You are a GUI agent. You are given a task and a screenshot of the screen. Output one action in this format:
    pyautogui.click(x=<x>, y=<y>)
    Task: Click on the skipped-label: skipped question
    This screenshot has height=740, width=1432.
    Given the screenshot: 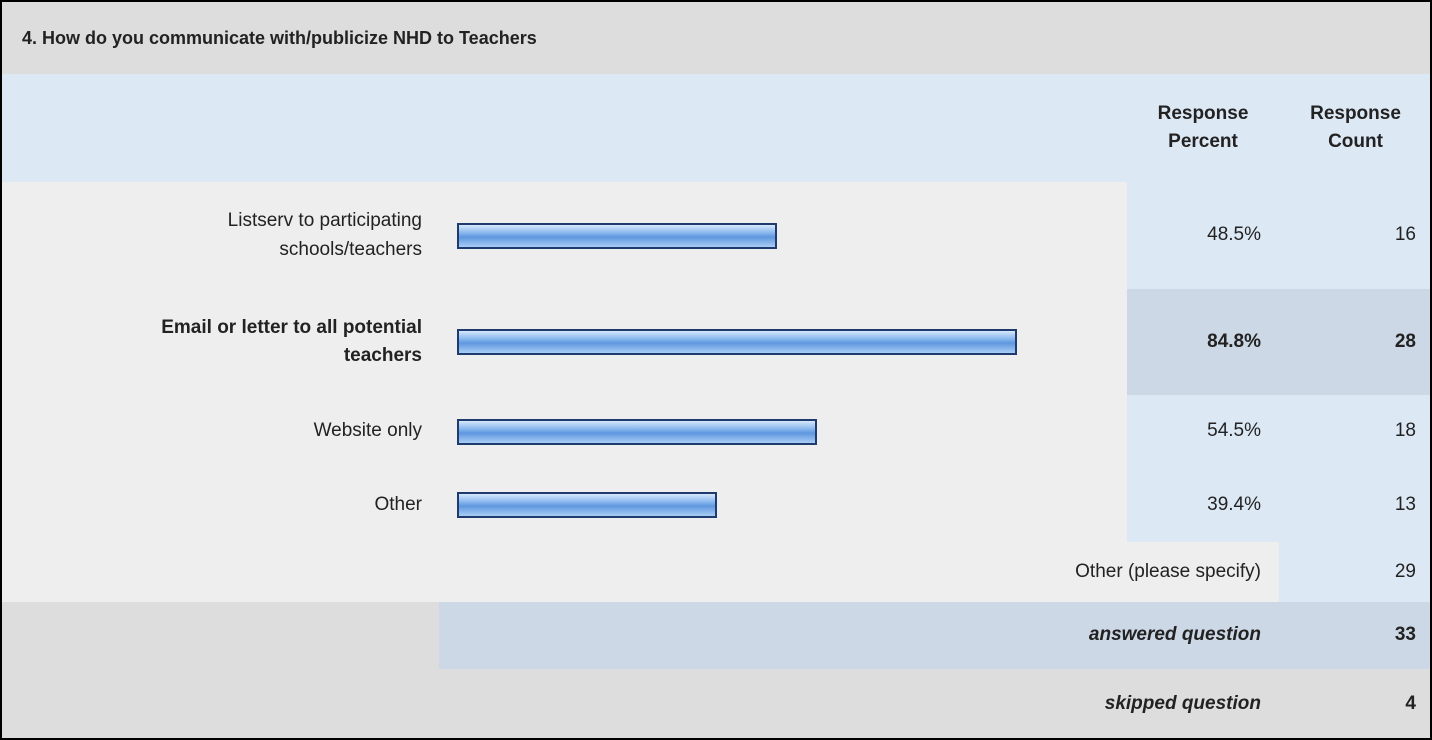 What is the action you would take?
    pyautogui.click(x=1182, y=704)
    